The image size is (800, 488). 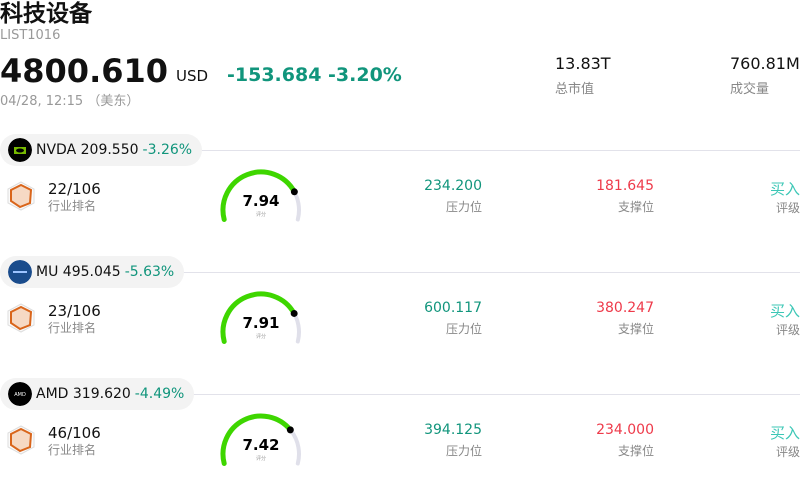 What do you see at coordinates (314, 75) in the screenshot?
I see `price-change: -153.684 -3.20%` at bounding box center [314, 75].